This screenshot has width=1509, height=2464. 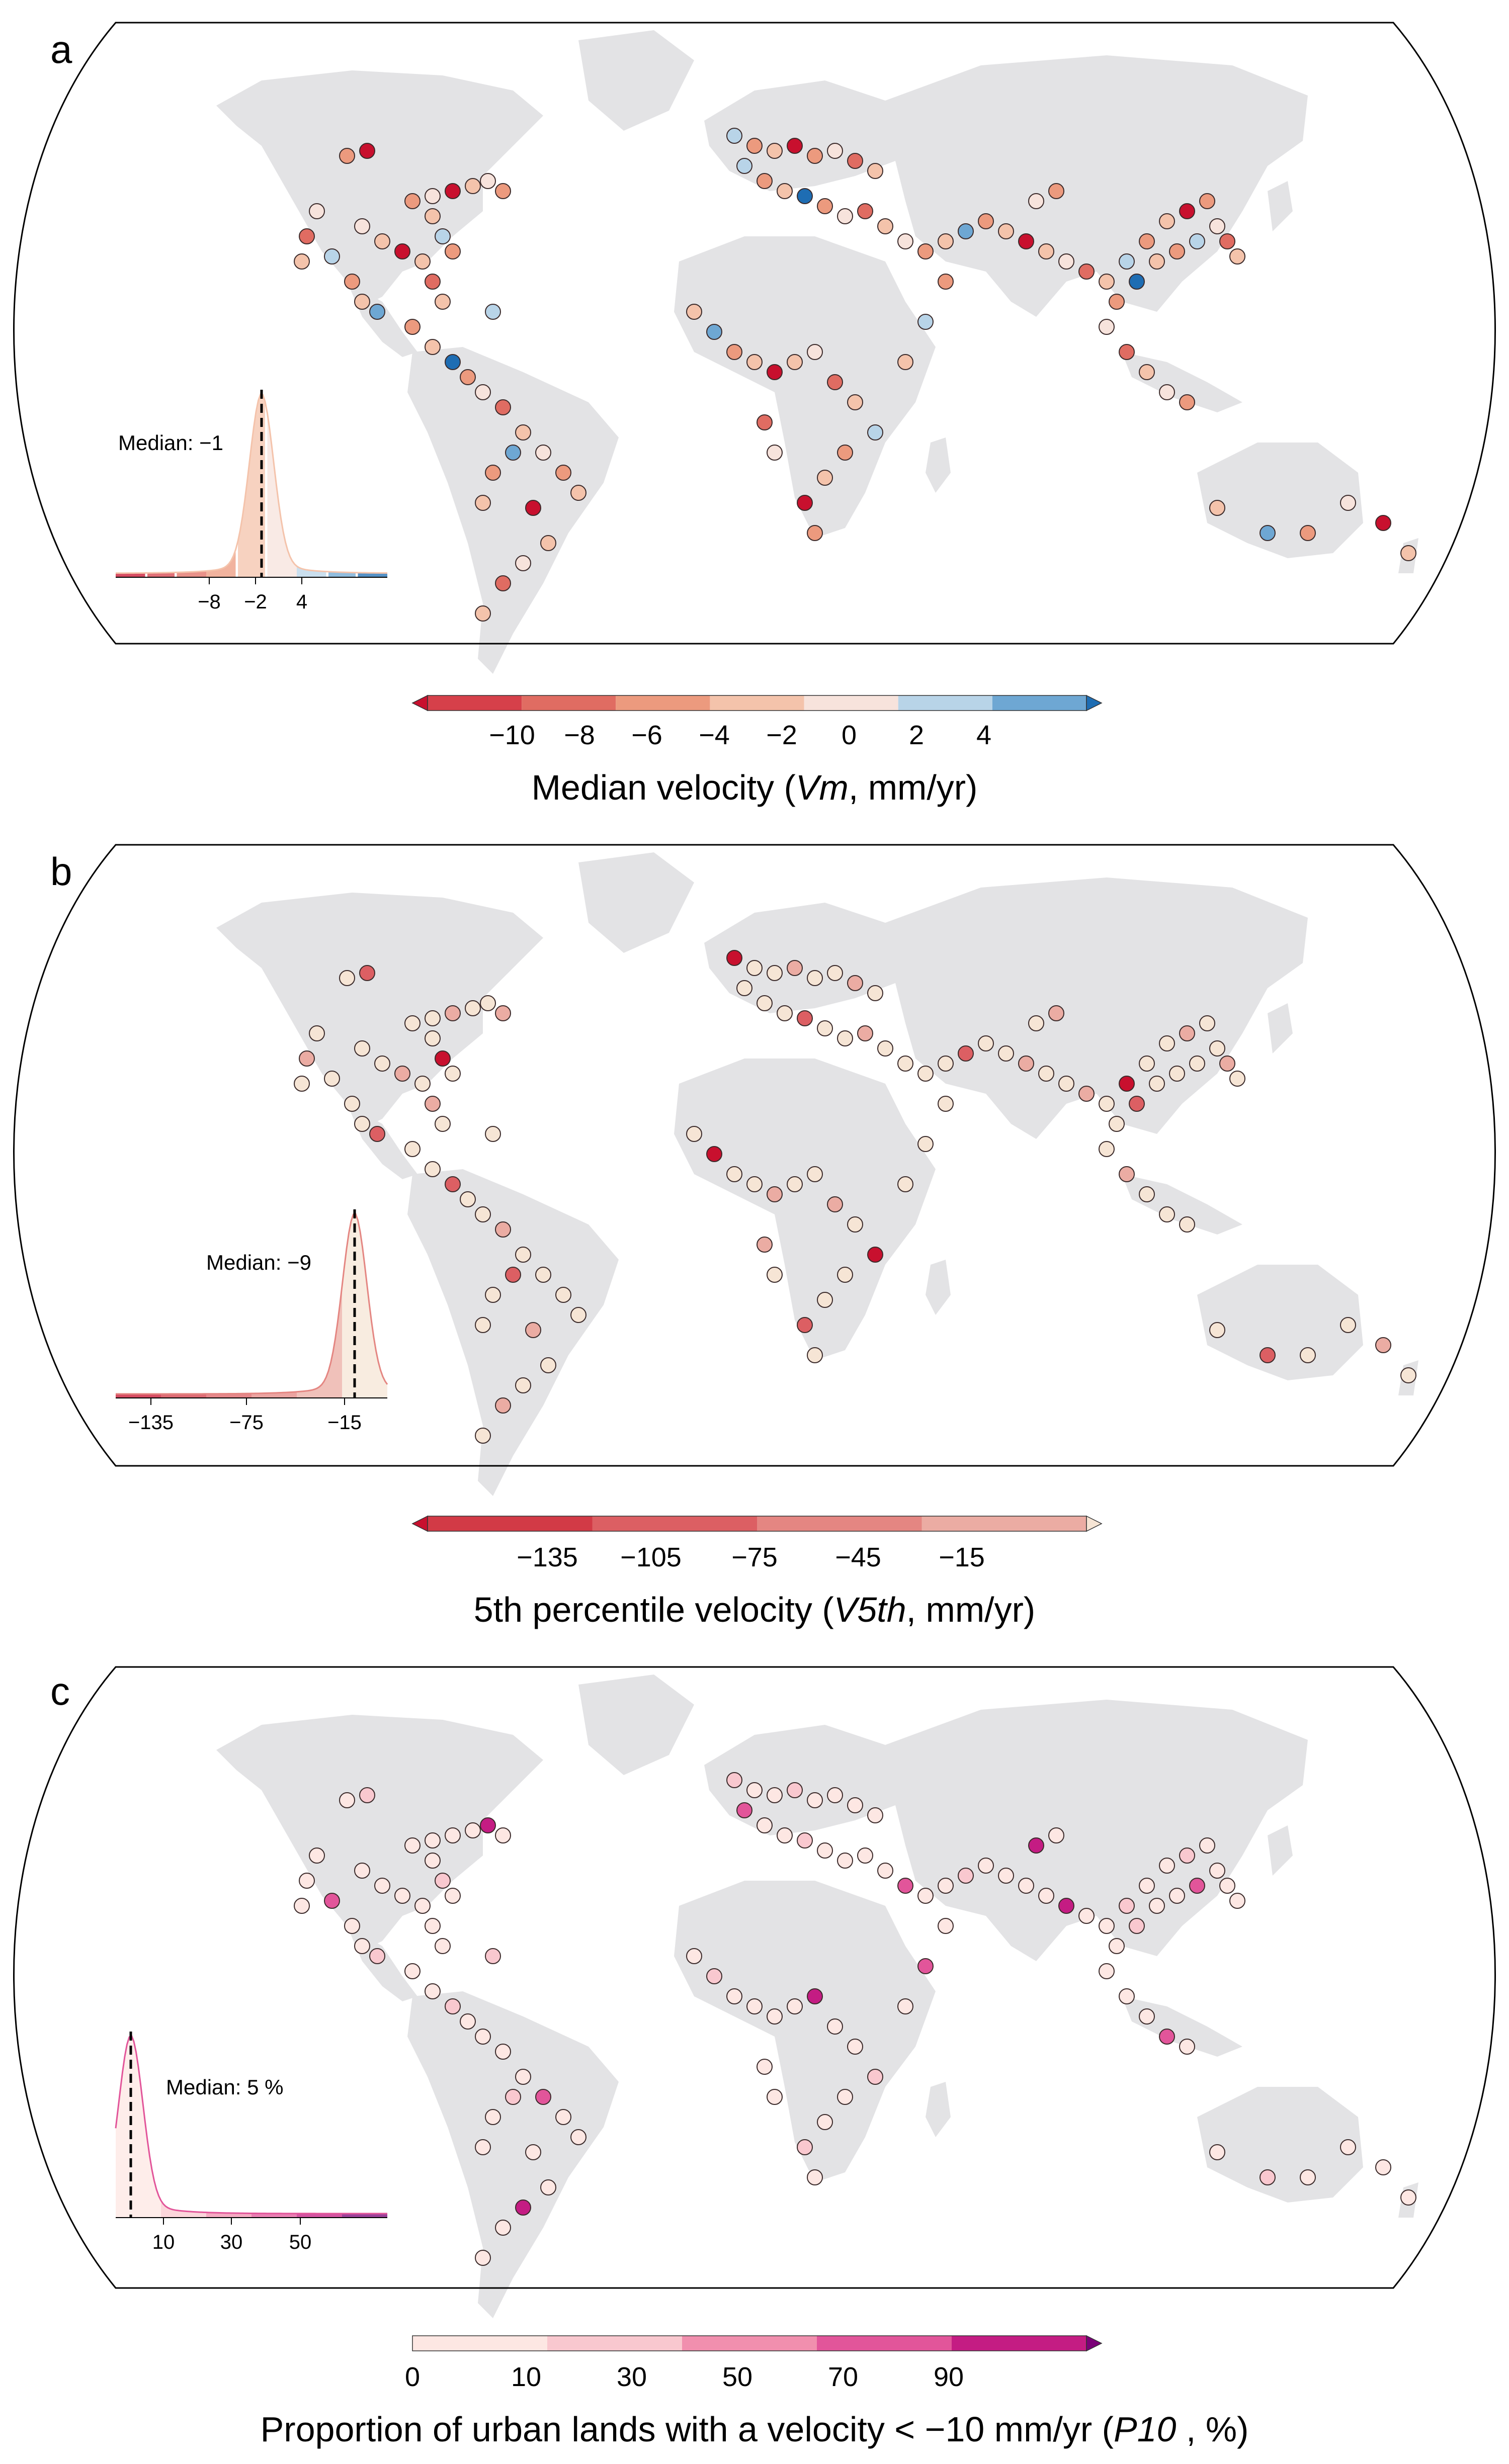 What do you see at coordinates (302, 602) in the screenshot?
I see `inset-tick-label: 4` at bounding box center [302, 602].